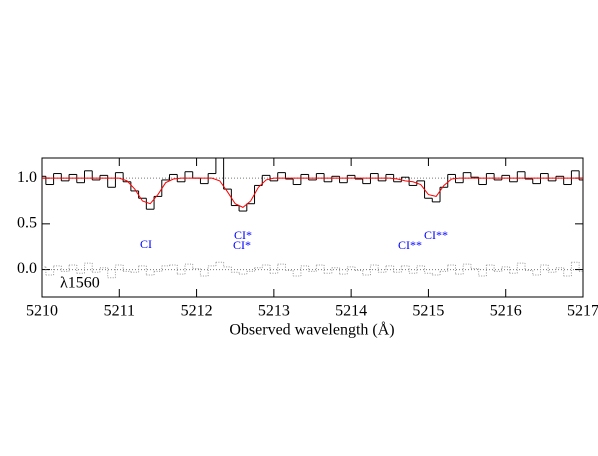 Image resolution: width=598 pixels, height=456 pixels. Describe the element at coordinates (582, 311) in the screenshot. I see `x-tick-label: 5217` at that location.